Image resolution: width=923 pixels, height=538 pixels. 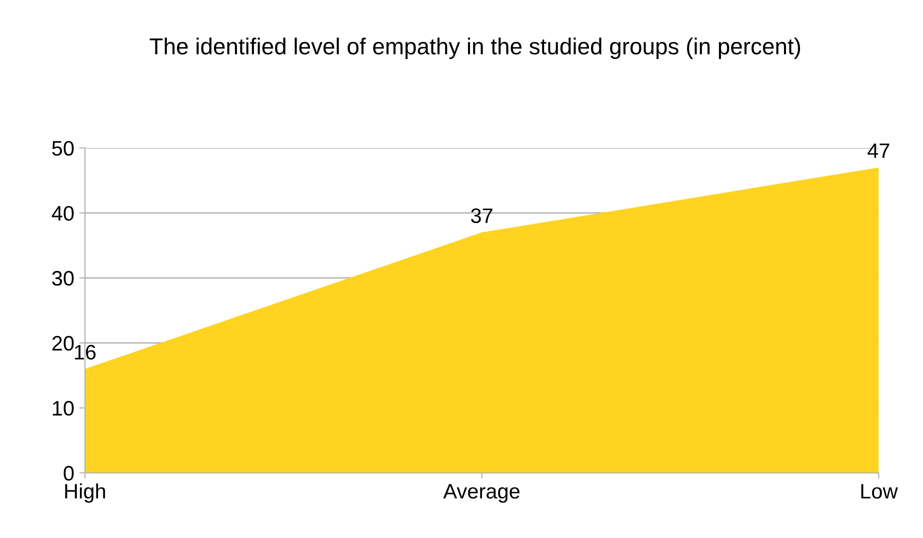 I want to click on y-tick-label: 0, so click(x=69, y=473).